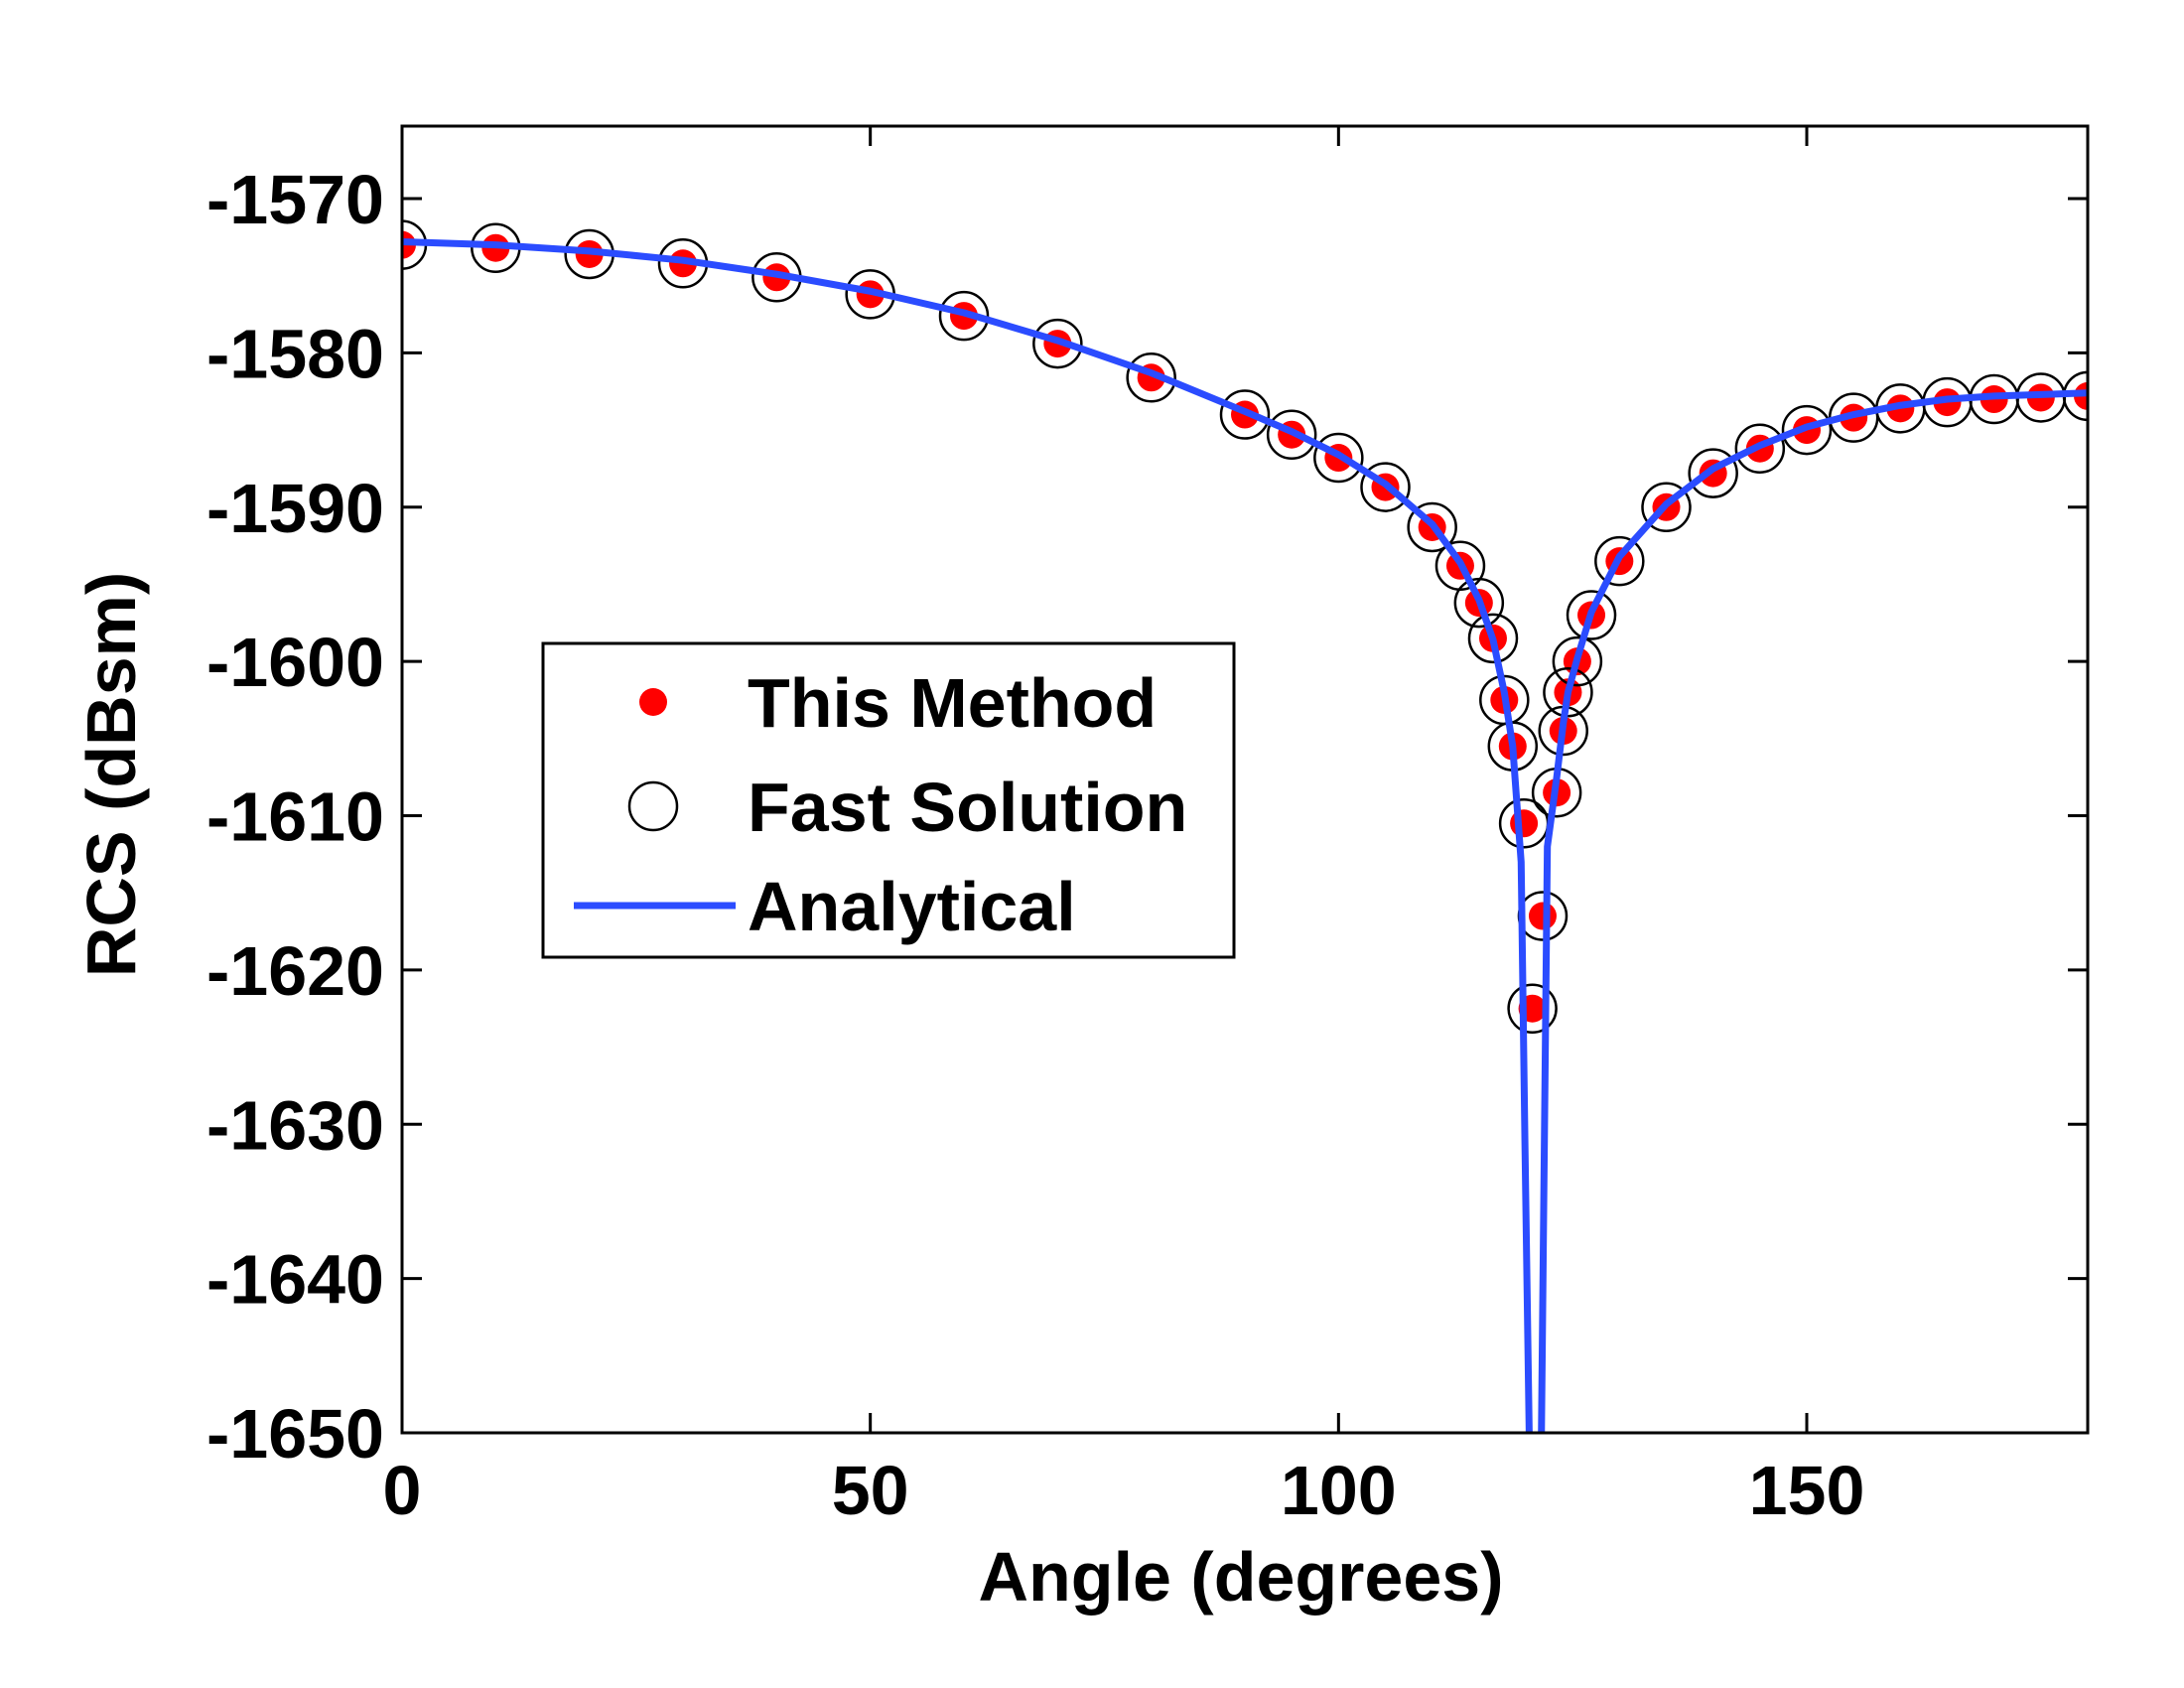 The width and height of the screenshot is (2184, 1688). Describe the element at coordinates (1241, 1577) in the screenshot. I see `x-axis-label: Angle (degrees)` at that location.